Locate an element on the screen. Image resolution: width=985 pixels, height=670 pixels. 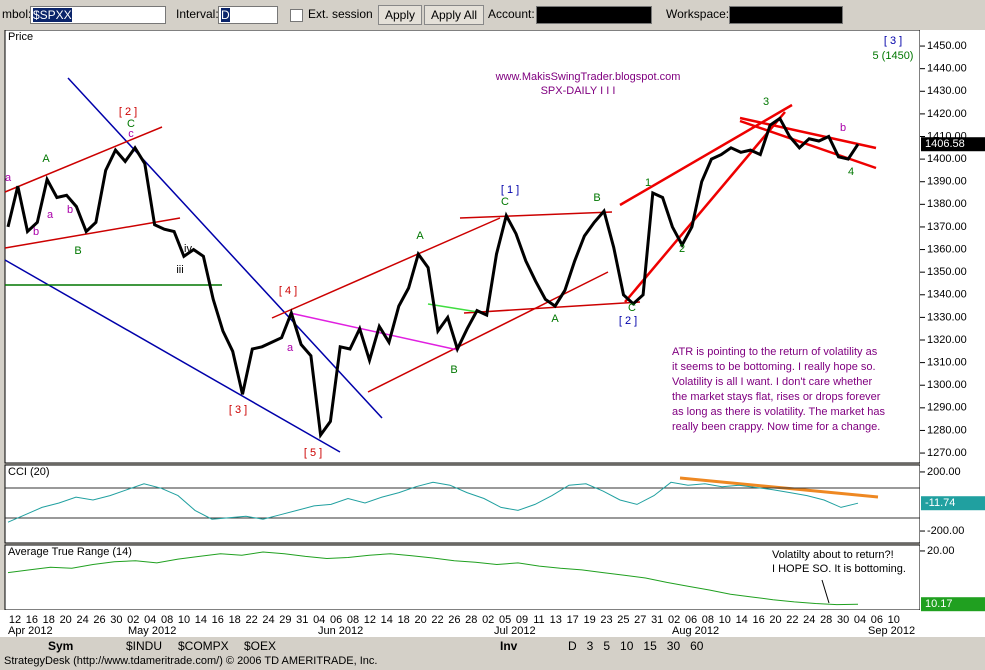
apply-all-button: Apply All is located at coordinates (454, 15).